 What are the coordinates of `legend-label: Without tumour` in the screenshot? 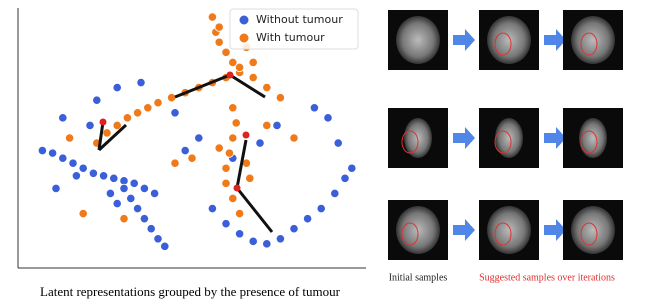 It's located at (299, 19).